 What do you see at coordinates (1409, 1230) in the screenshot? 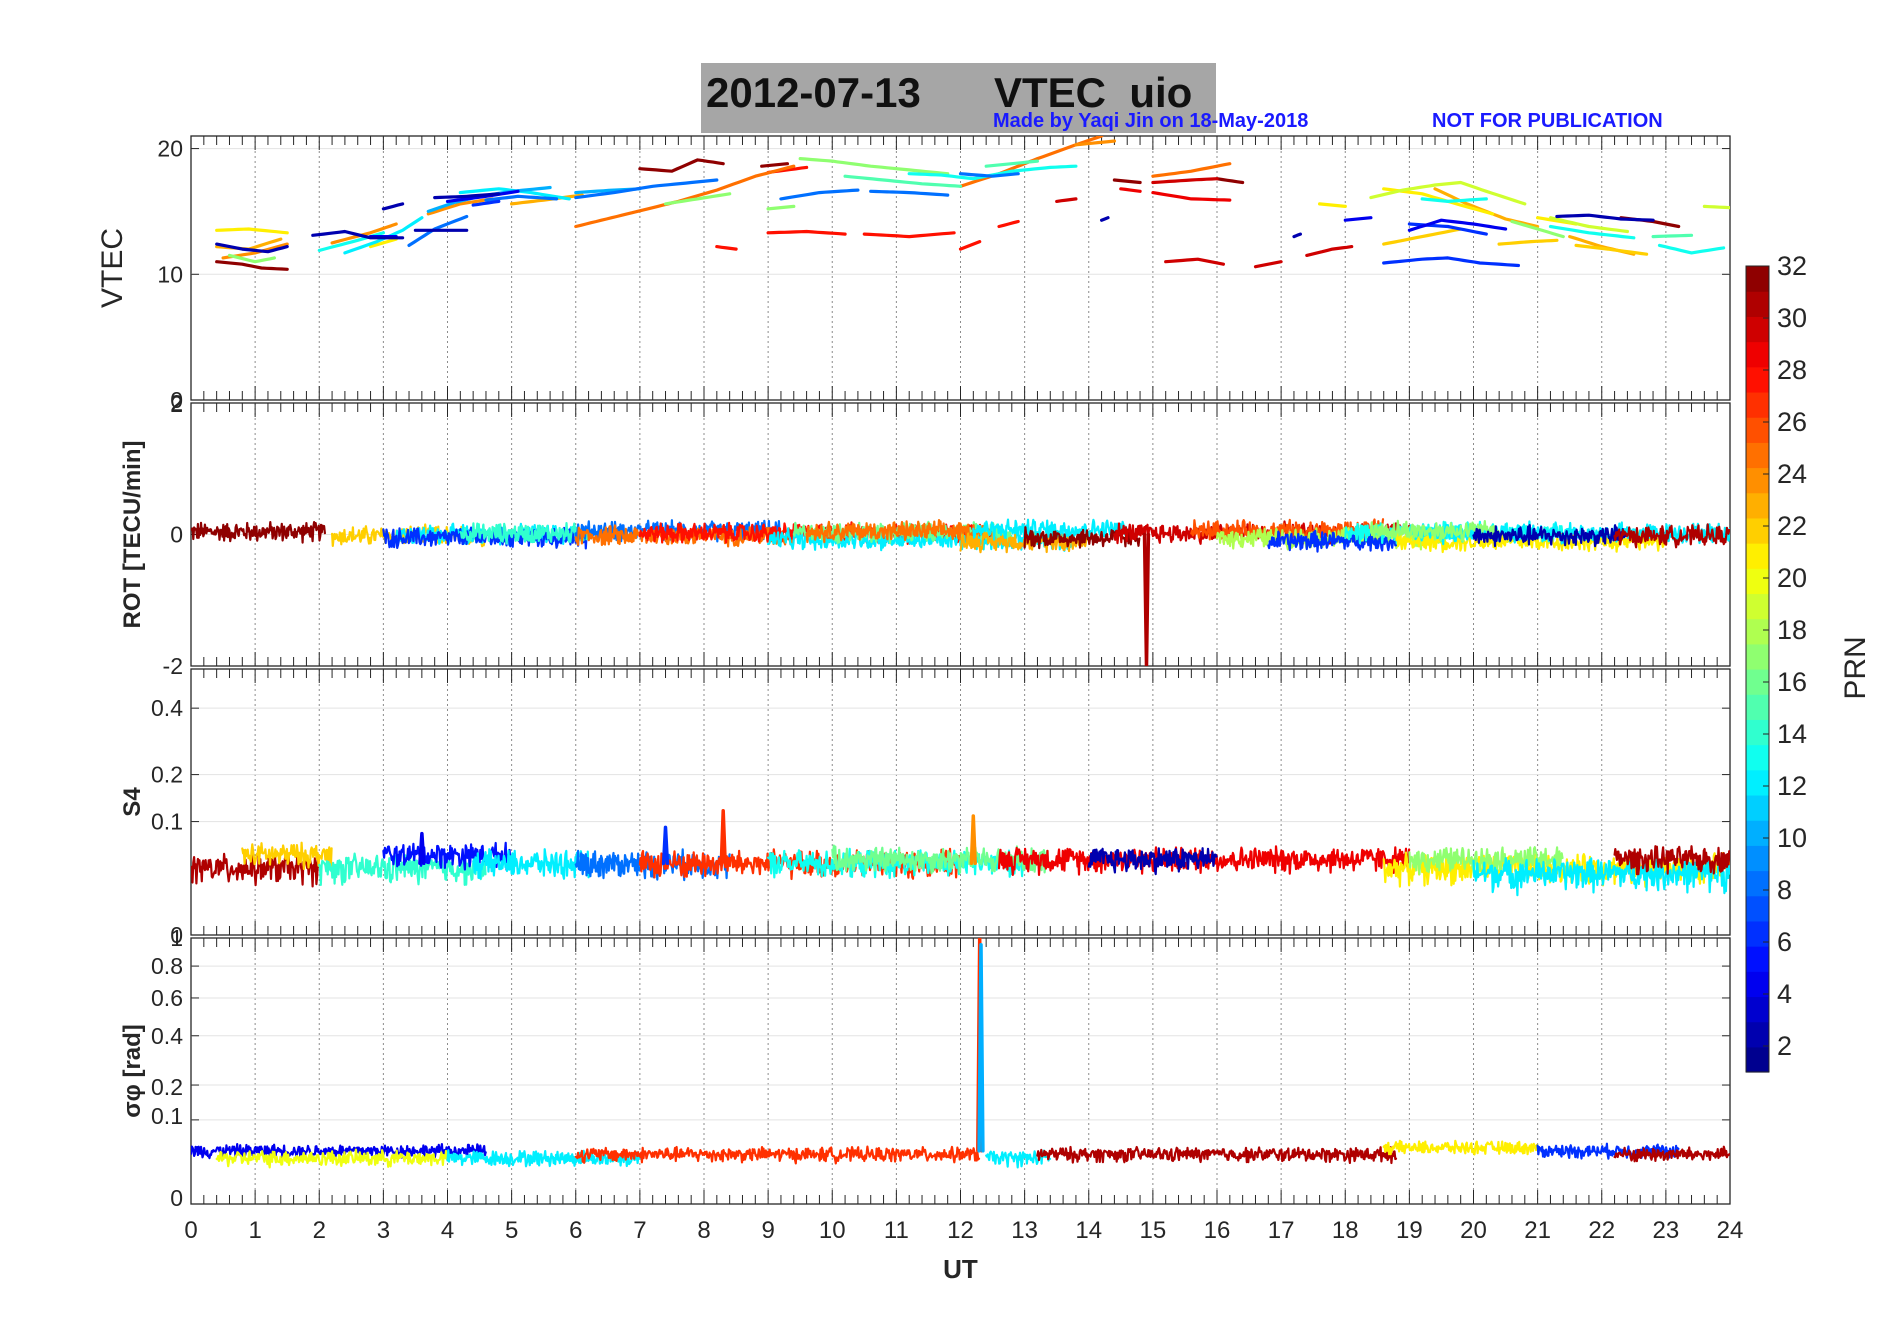
I see `x-tick-label: 19` at bounding box center [1409, 1230].